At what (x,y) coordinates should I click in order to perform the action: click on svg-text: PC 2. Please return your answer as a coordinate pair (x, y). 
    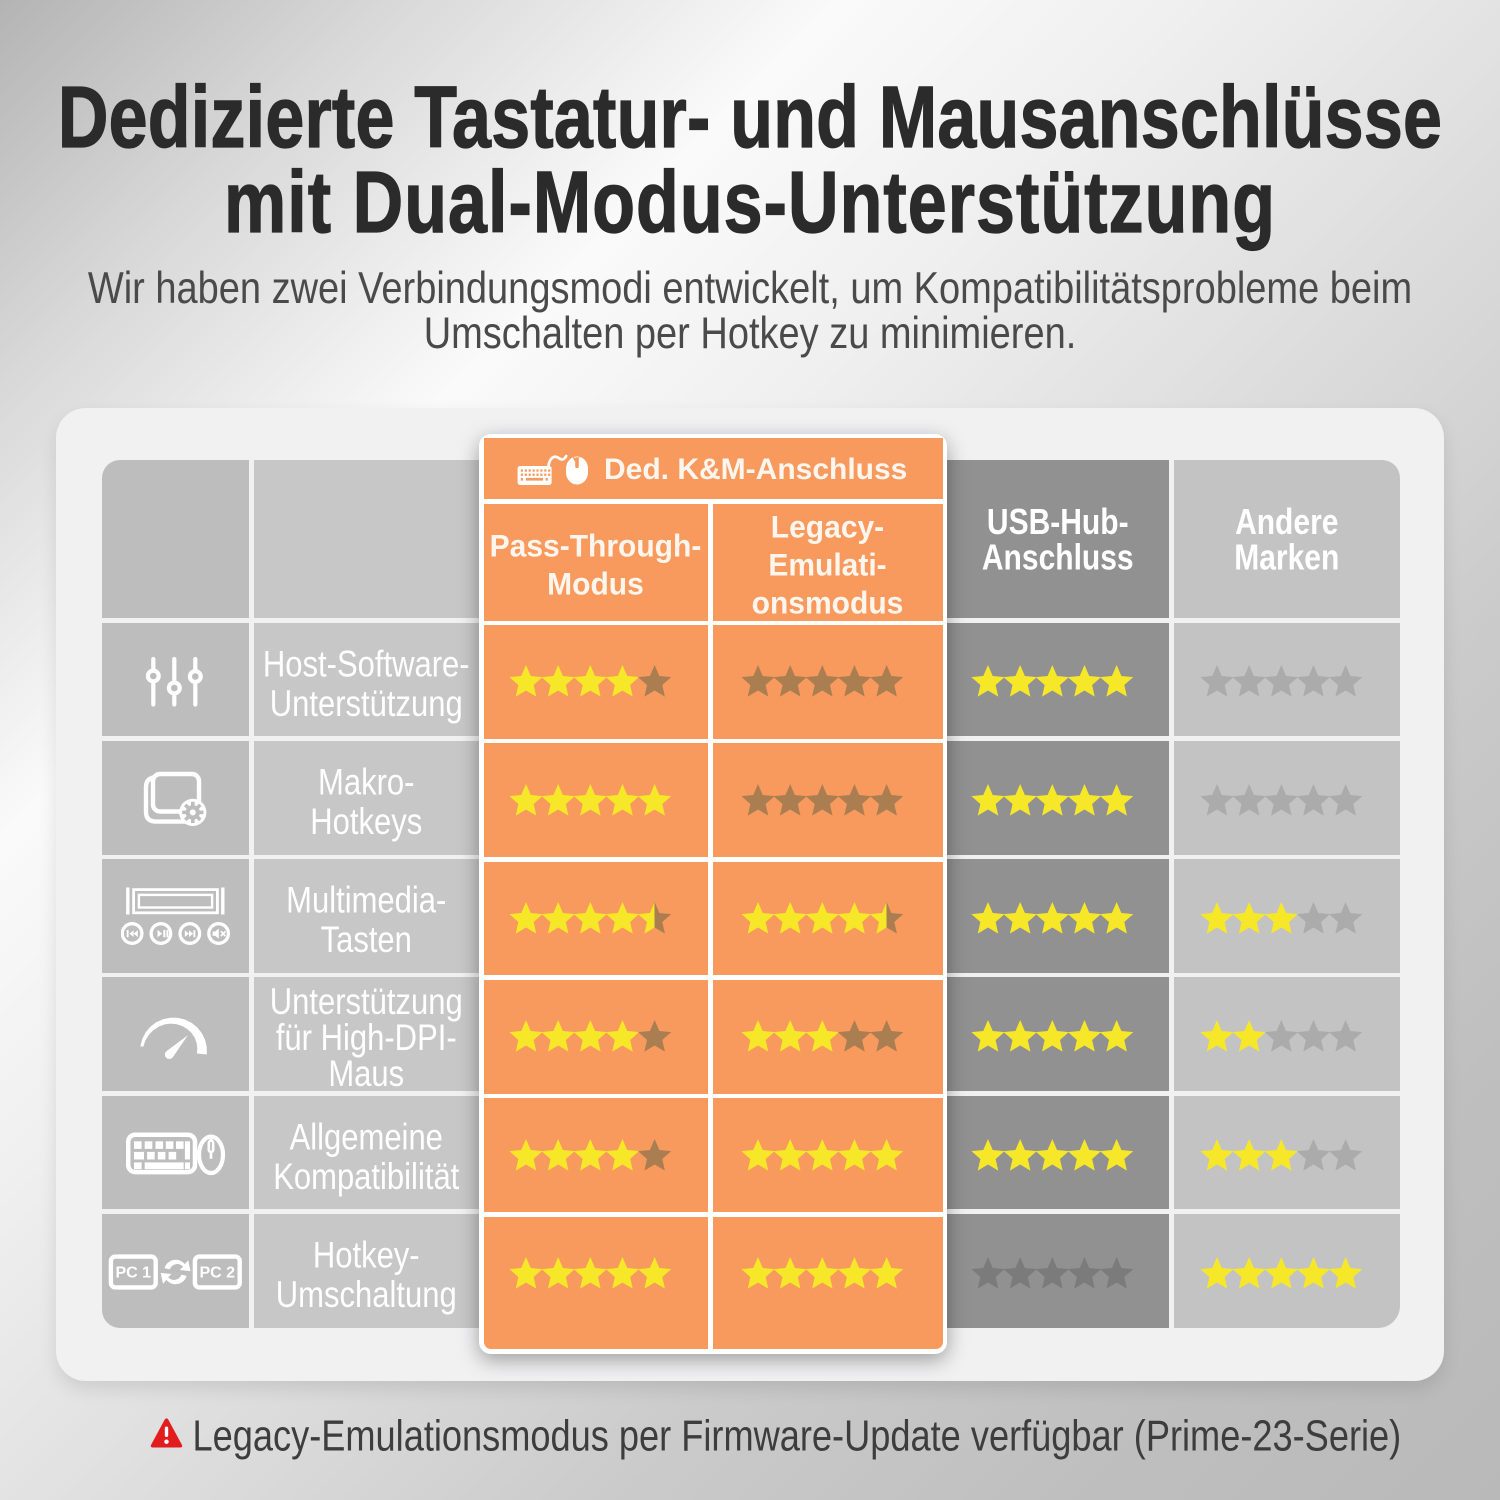
    Looking at the image, I should click on (218, 1273).